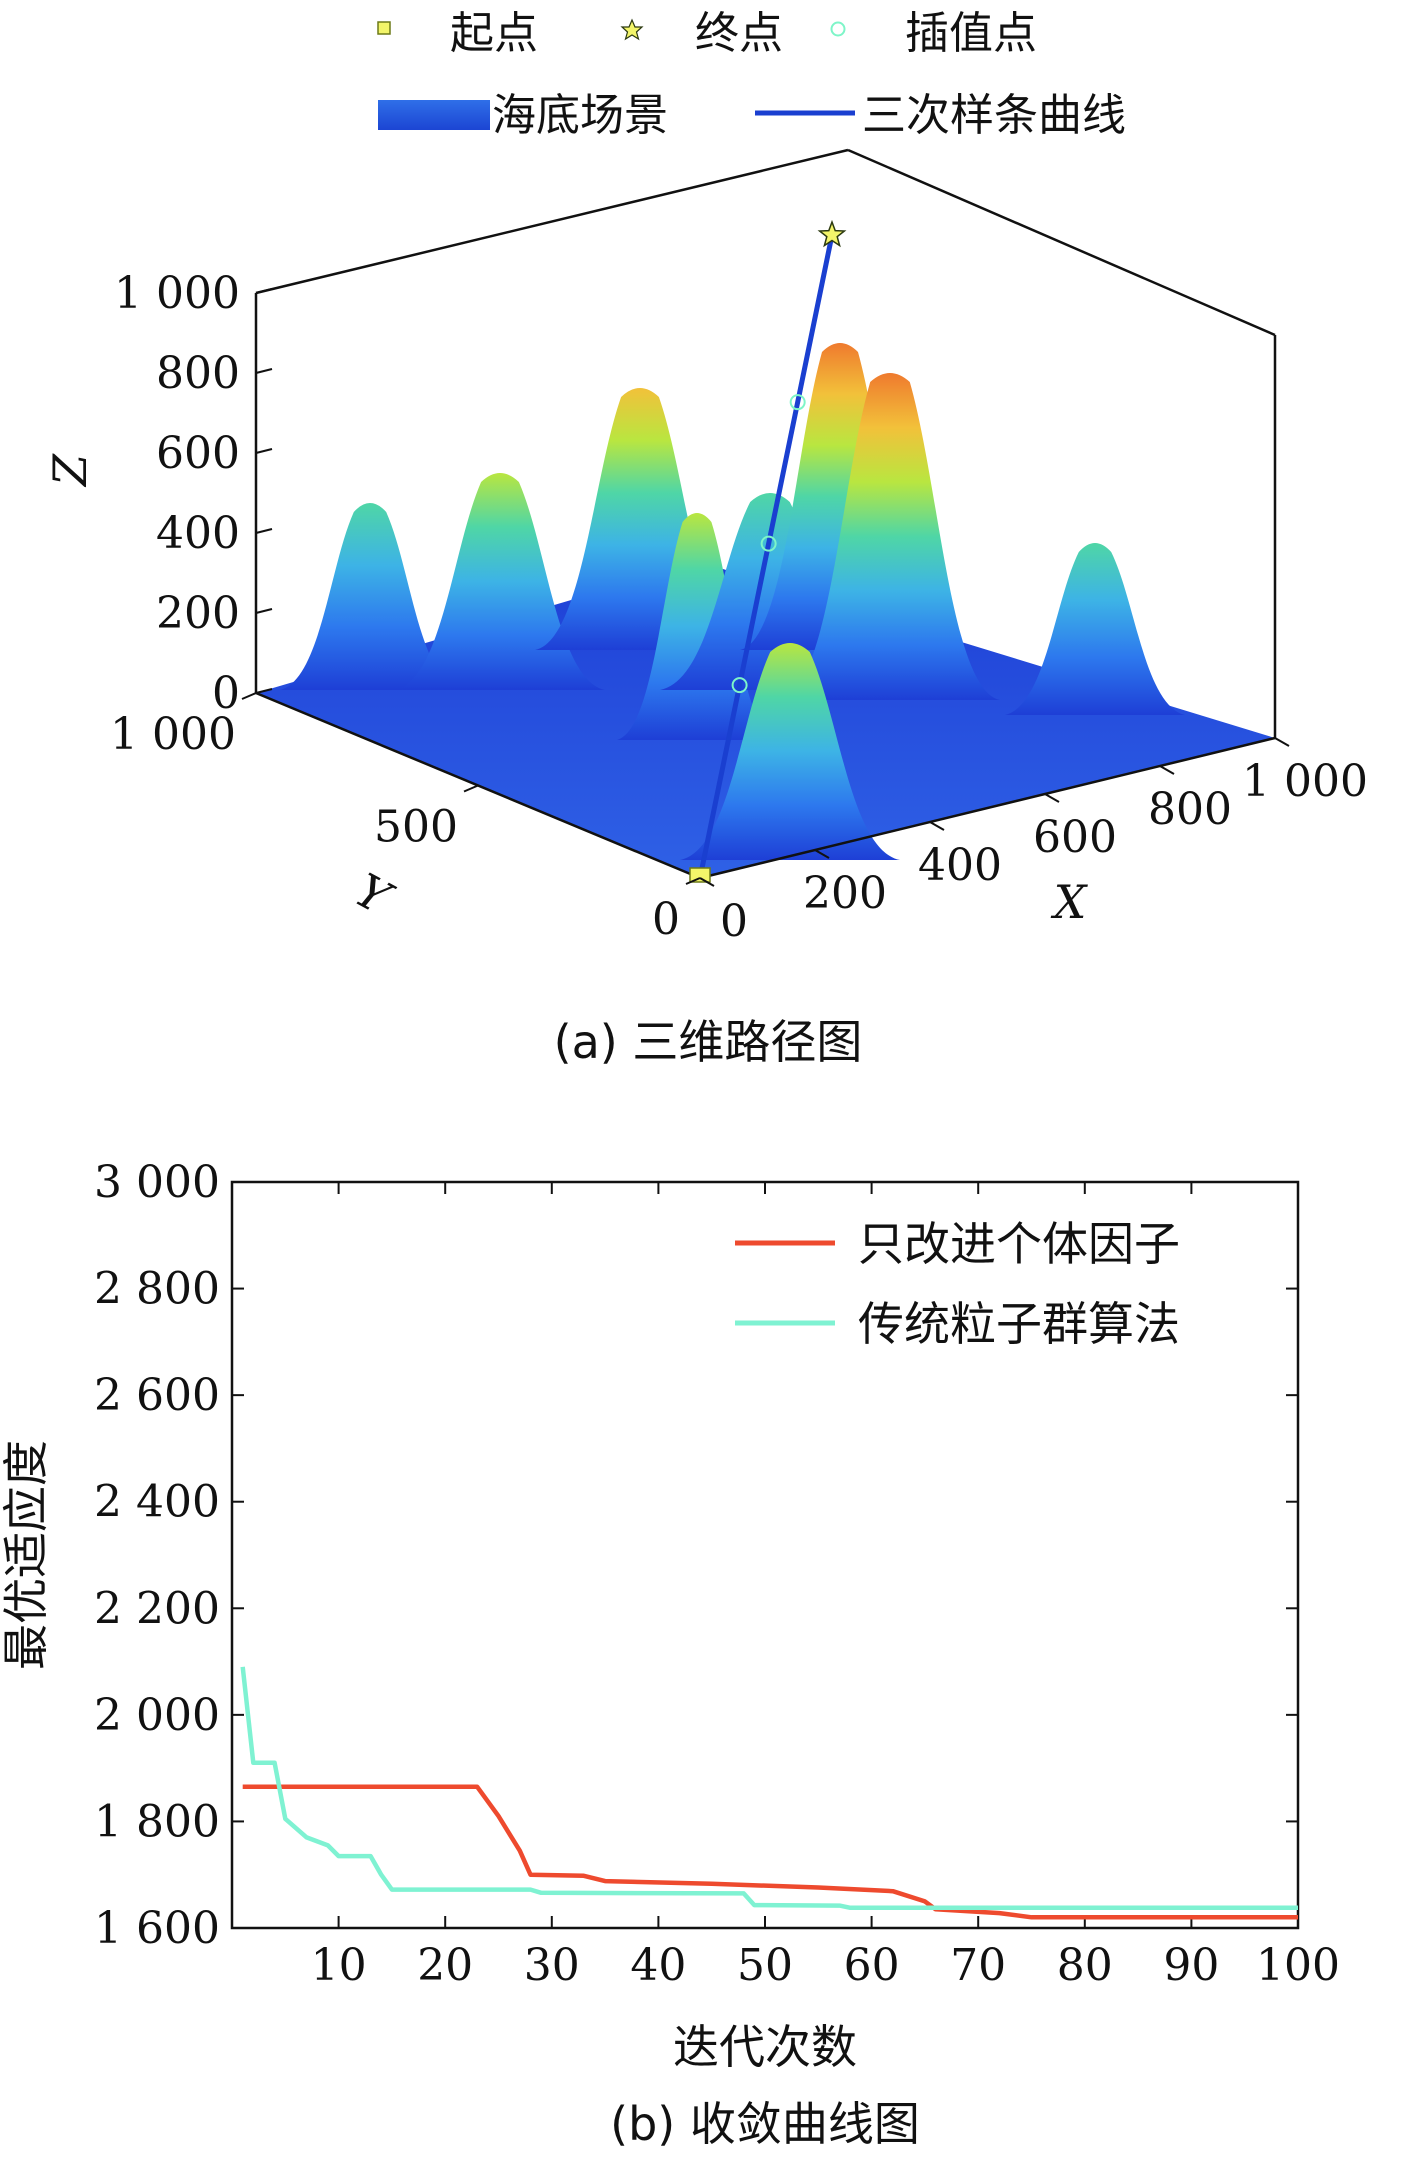 The height and width of the screenshot is (2167, 1417). I want to click on z-tick-label: 800, so click(198, 373).